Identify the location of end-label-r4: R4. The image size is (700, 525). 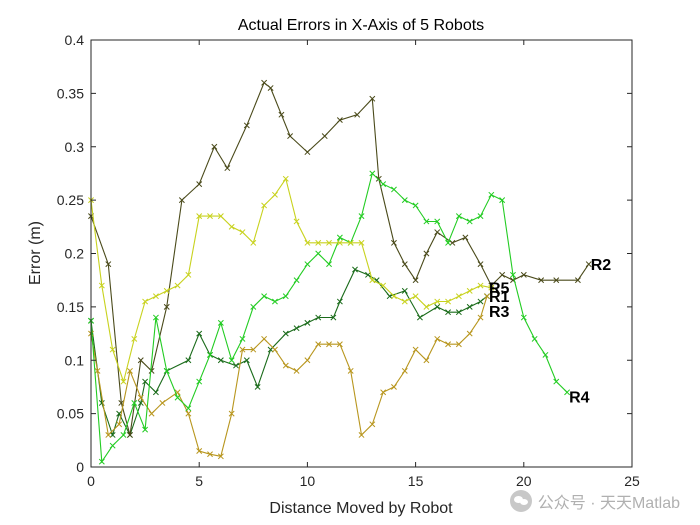
(579, 398).